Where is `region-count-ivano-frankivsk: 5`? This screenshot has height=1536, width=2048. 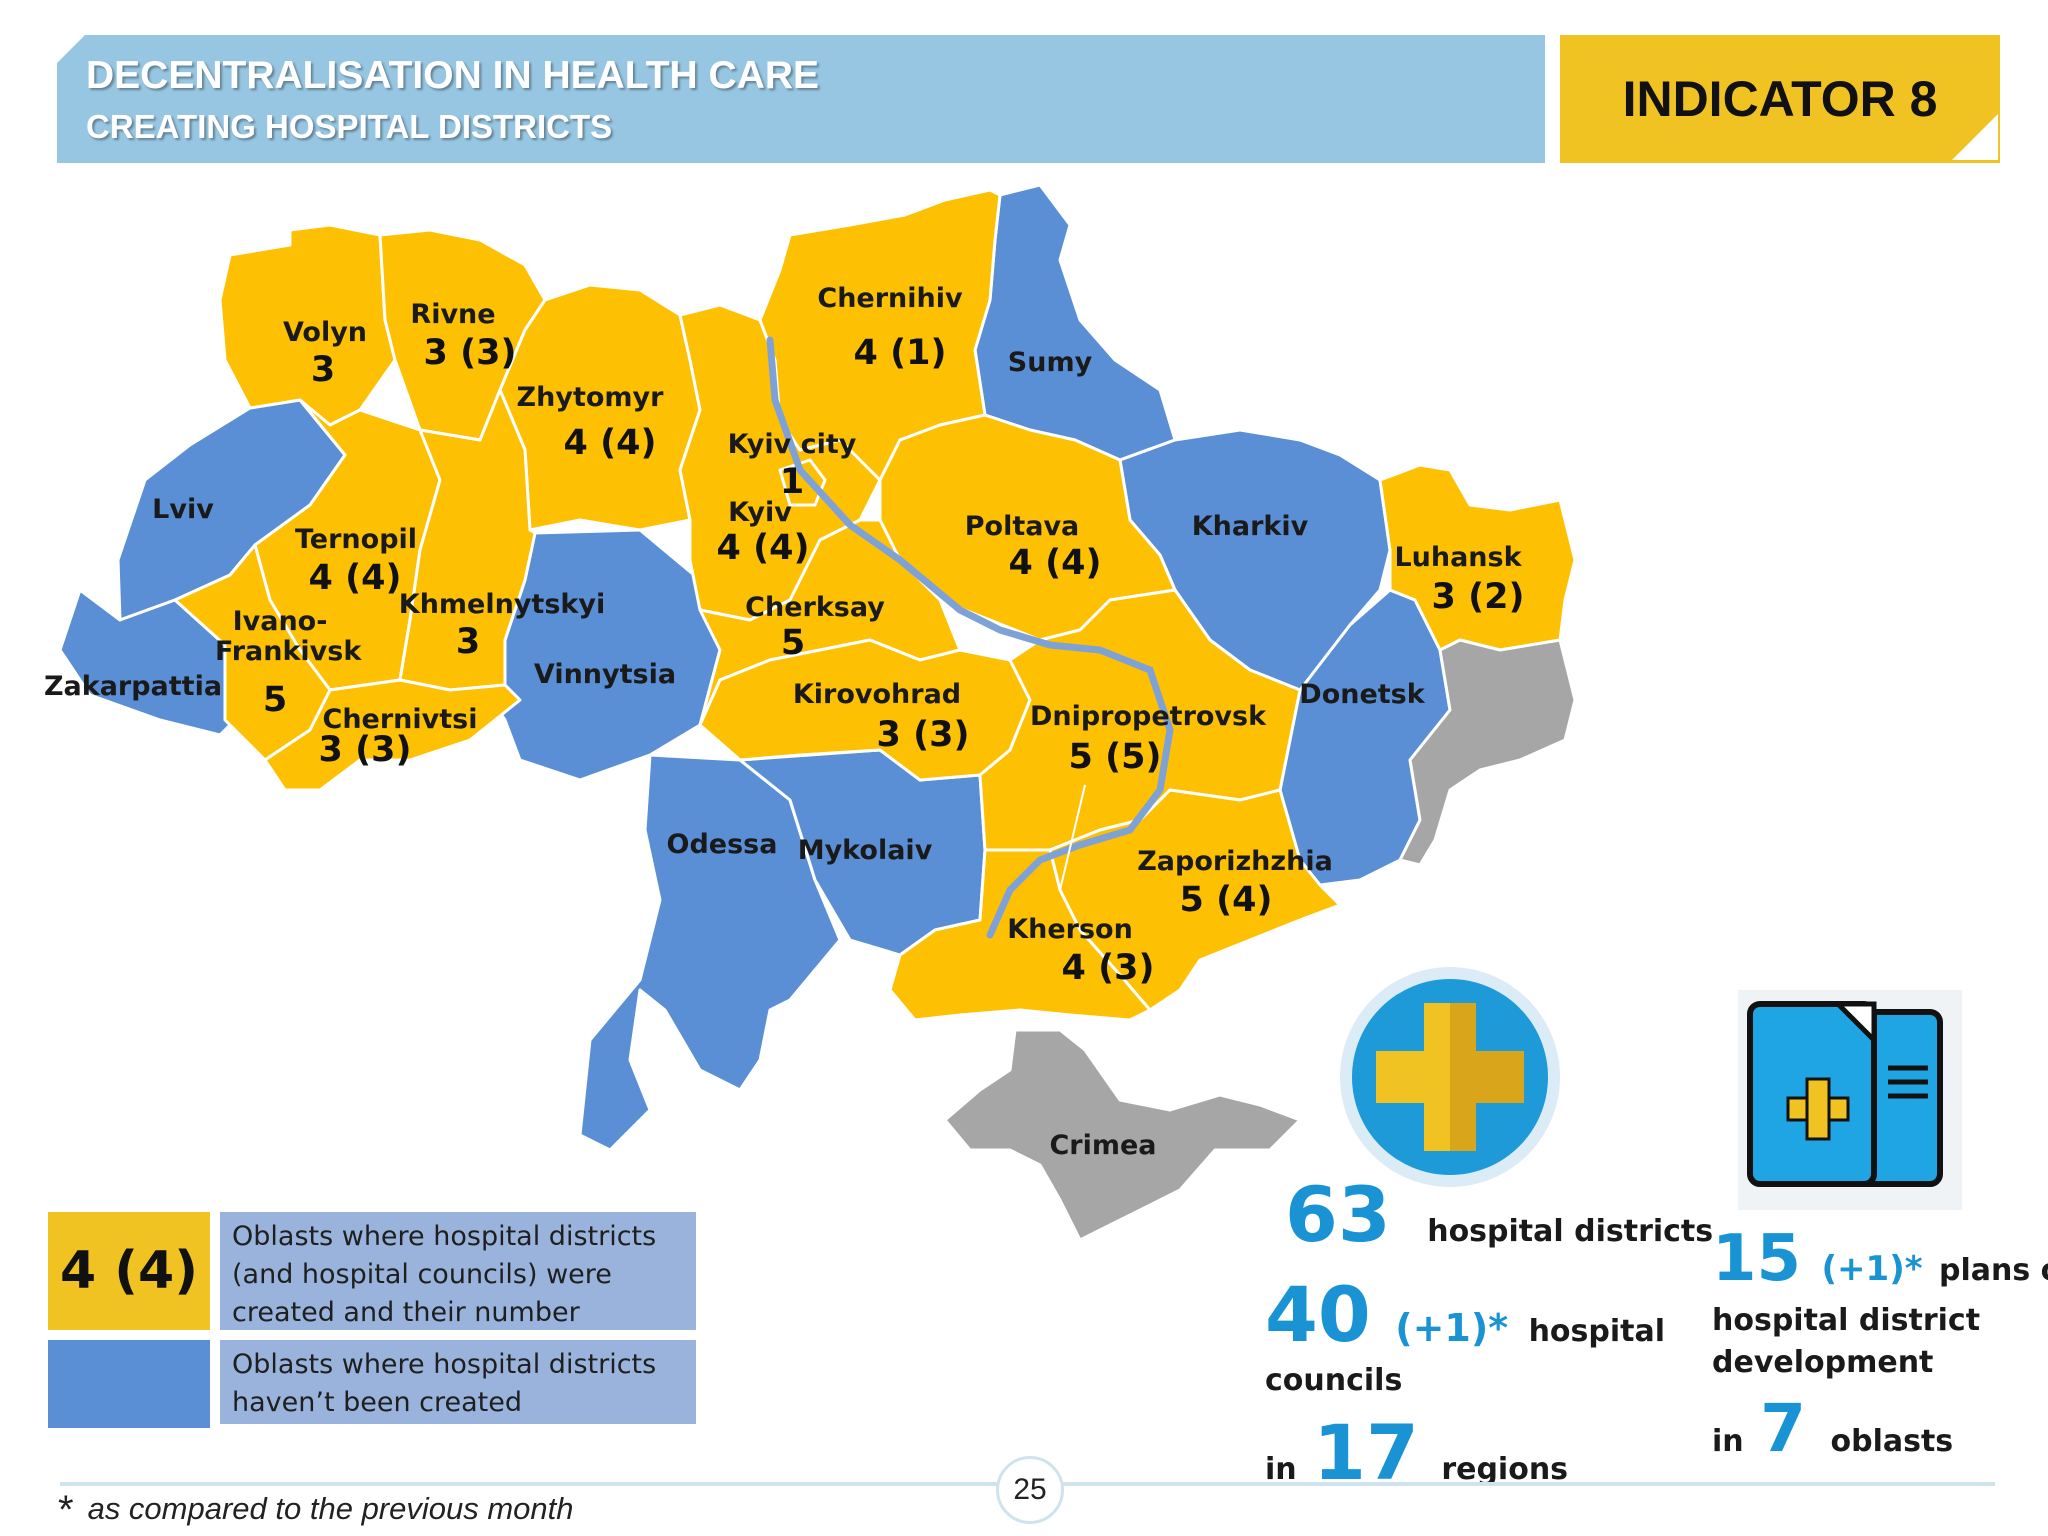
region-count-ivano-frankivsk: 5 is located at coordinates (275, 700).